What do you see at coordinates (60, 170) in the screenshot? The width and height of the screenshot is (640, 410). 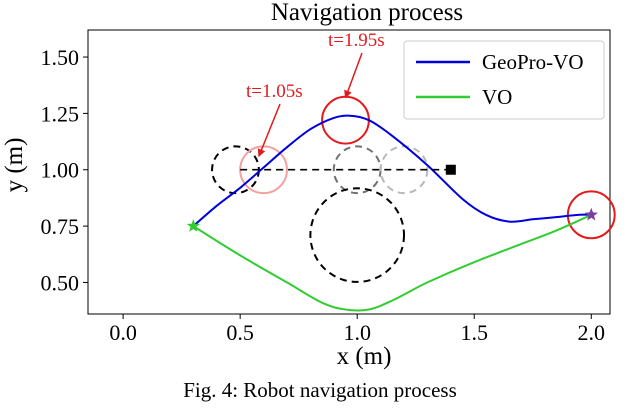 I see `y-tick-label: 1.00` at bounding box center [60, 170].